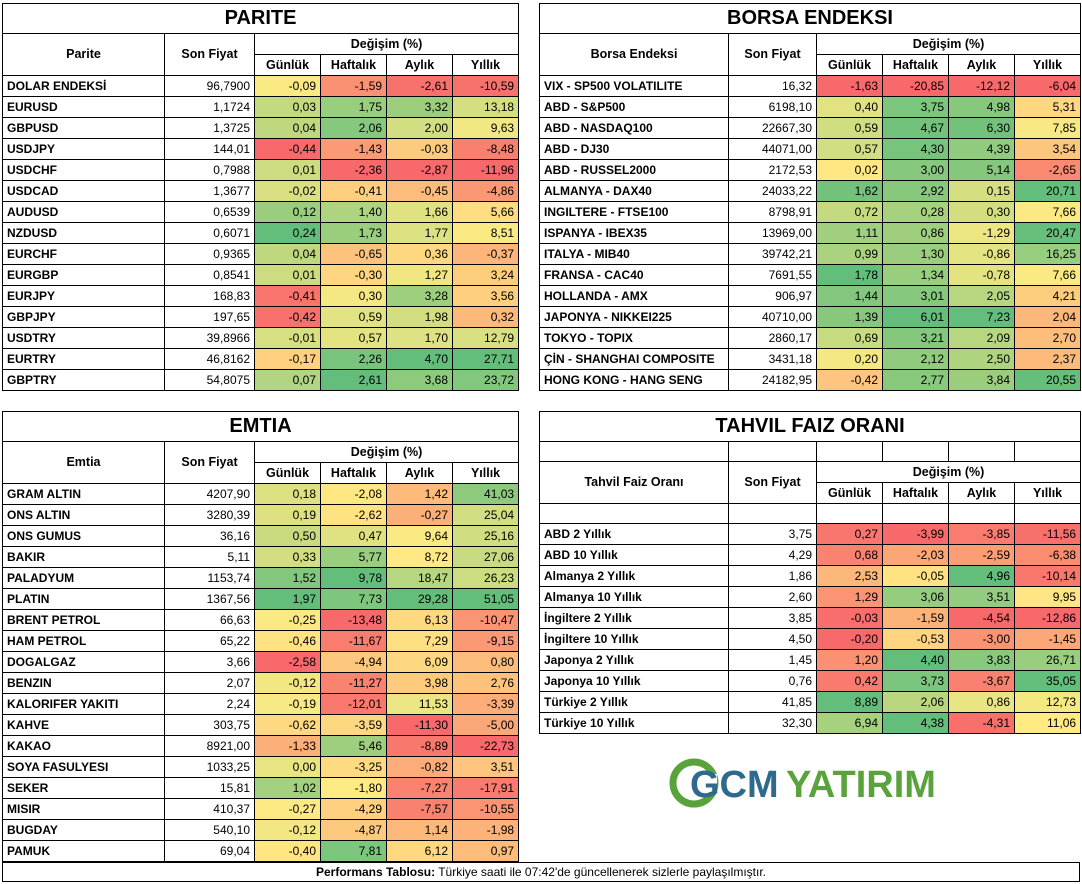 This screenshot has width=1082, height=884. What do you see at coordinates (634, 170) in the screenshot?
I see `borsa-row-name: ABD - RUSSEL2000` at bounding box center [634, 170].